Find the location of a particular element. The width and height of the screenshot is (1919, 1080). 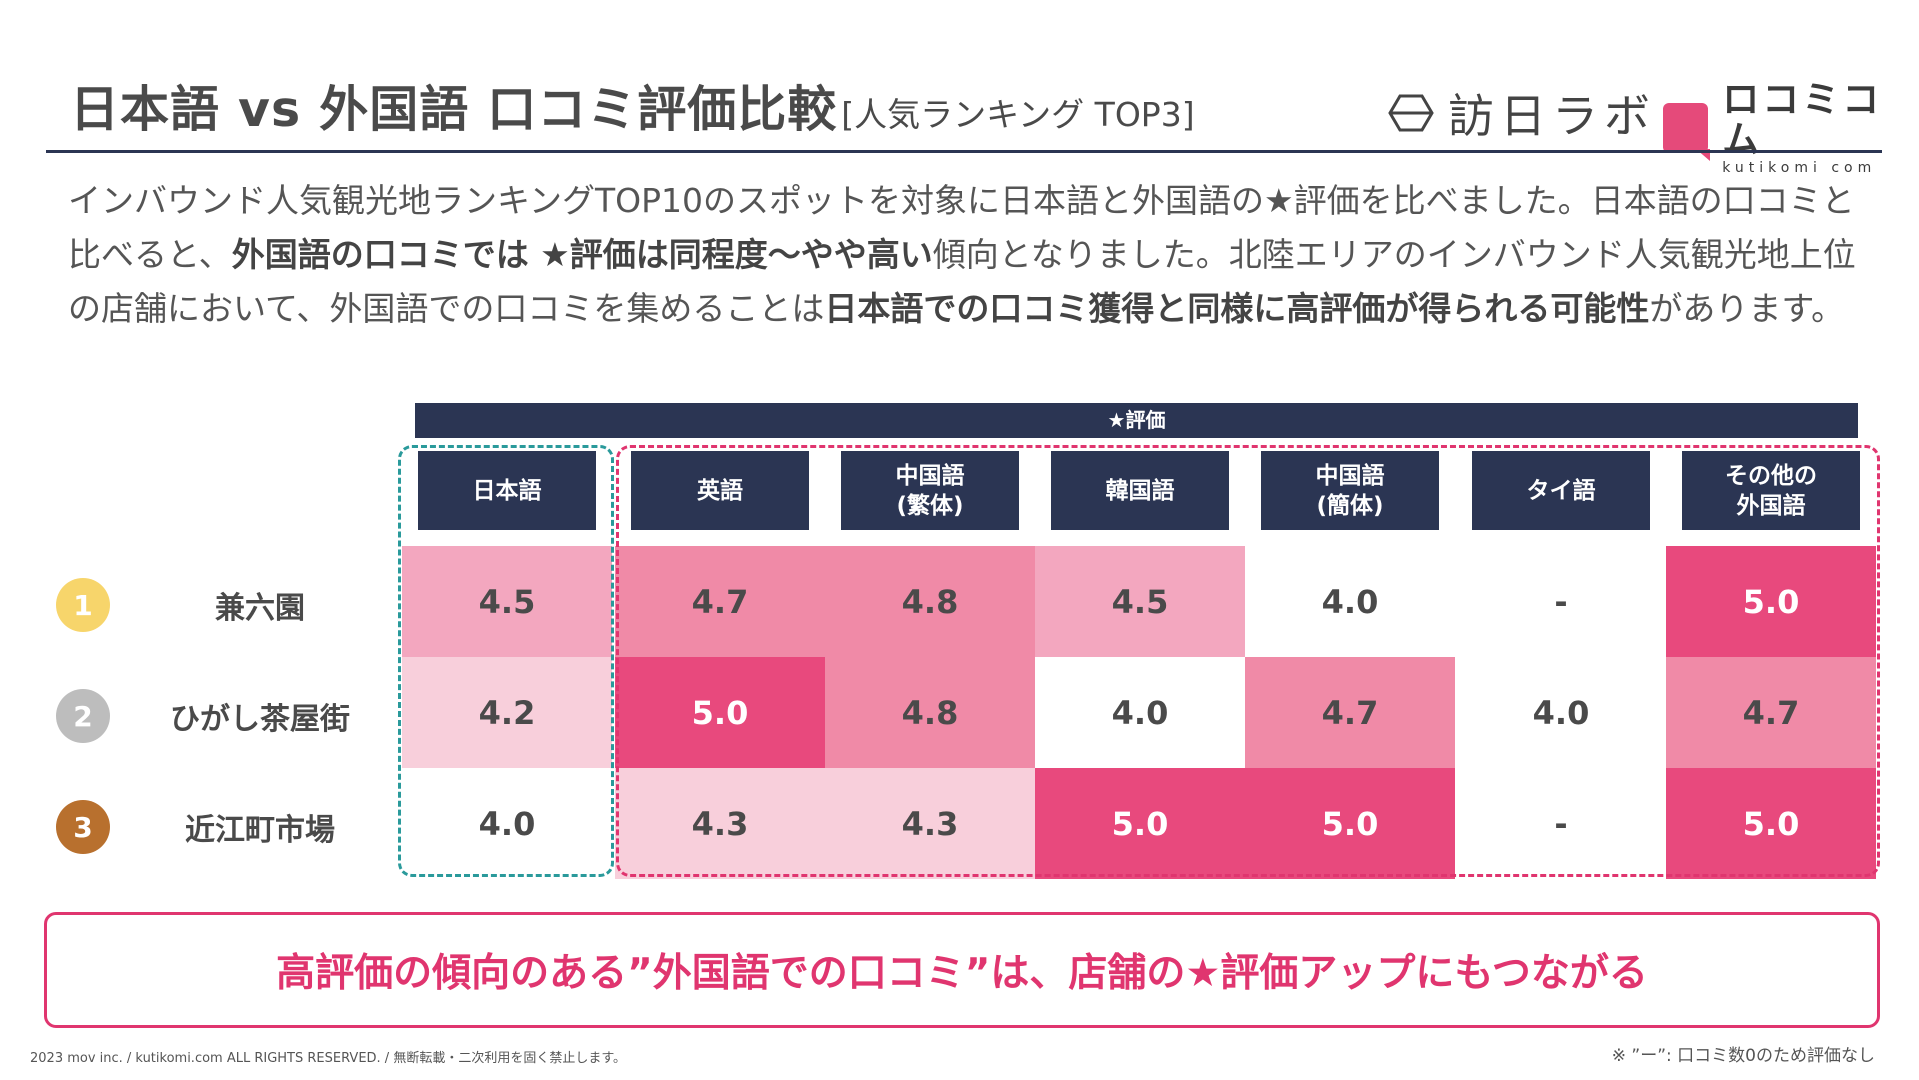

rating-cell: 4.2 is located at coordinates (507, 712).